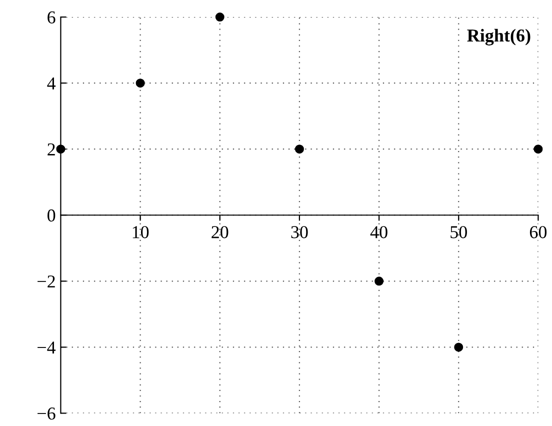 The width and height of the screenshot is (552, 426). What do you see at coordinates (47, 414) in the screenshot?
I see `y-tick-label: −6` at bounding box center [47, 414].